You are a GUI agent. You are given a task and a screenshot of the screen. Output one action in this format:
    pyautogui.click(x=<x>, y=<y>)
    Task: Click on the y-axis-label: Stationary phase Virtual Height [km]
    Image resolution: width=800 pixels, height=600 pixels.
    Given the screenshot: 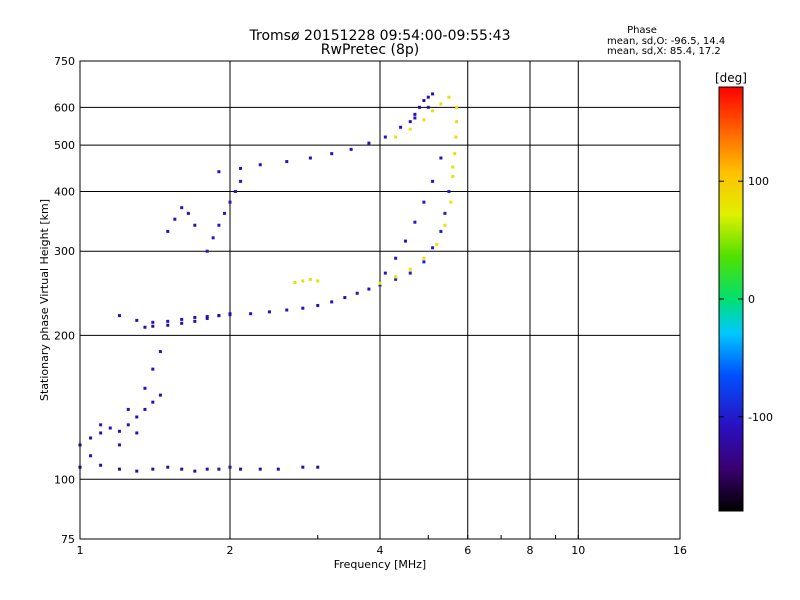 What is the action you would take?
    pyautogui.click(x=44, y=300)
    